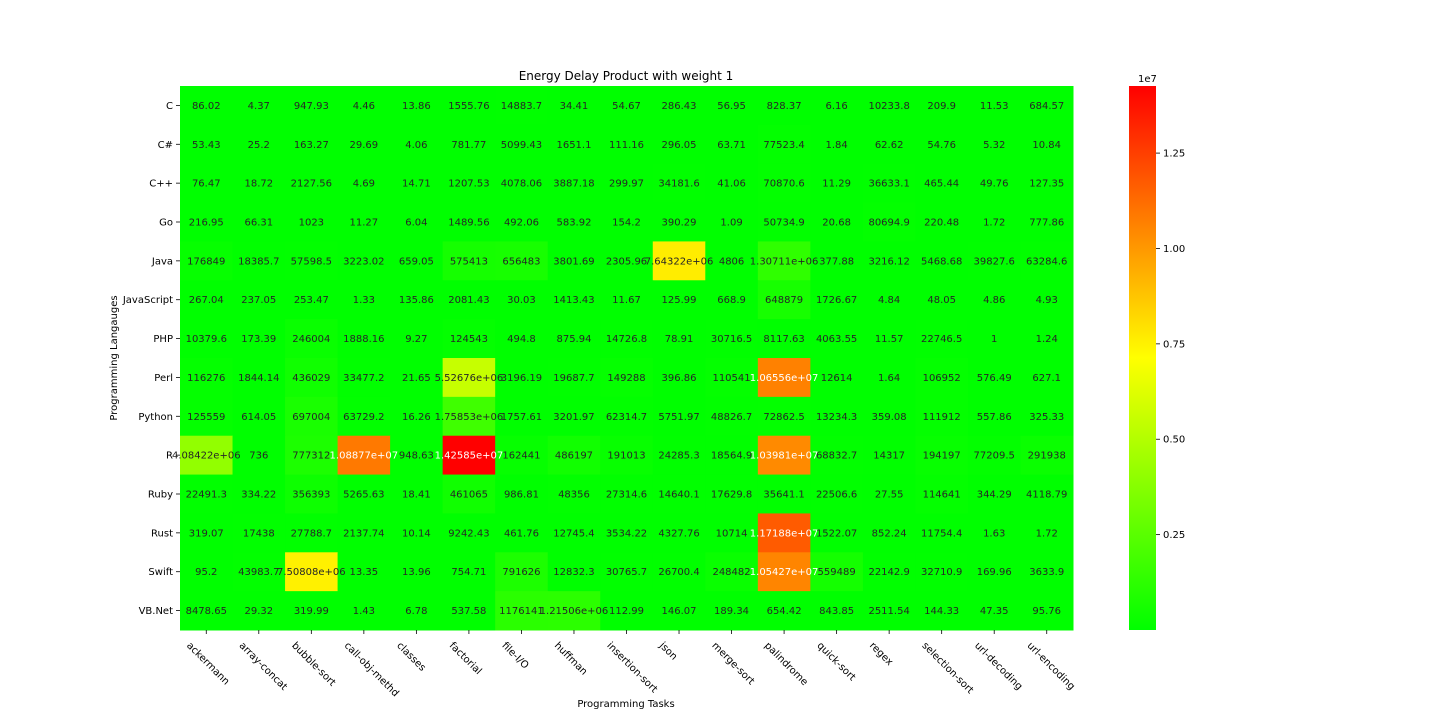 The width and height of the screenshot is (1440, 720). What do you see at coordinates (626, 145) in the screenshot?
I see `cell-value-label: 111.16` at bounding box center [626, 145].